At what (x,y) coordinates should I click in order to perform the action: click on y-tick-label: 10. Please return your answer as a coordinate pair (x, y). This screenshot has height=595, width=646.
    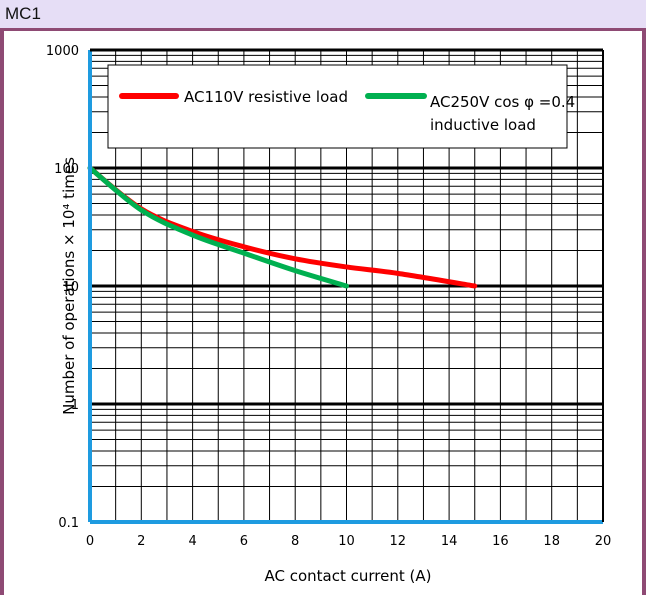
    Looking at the image, I should click on (70, 287).